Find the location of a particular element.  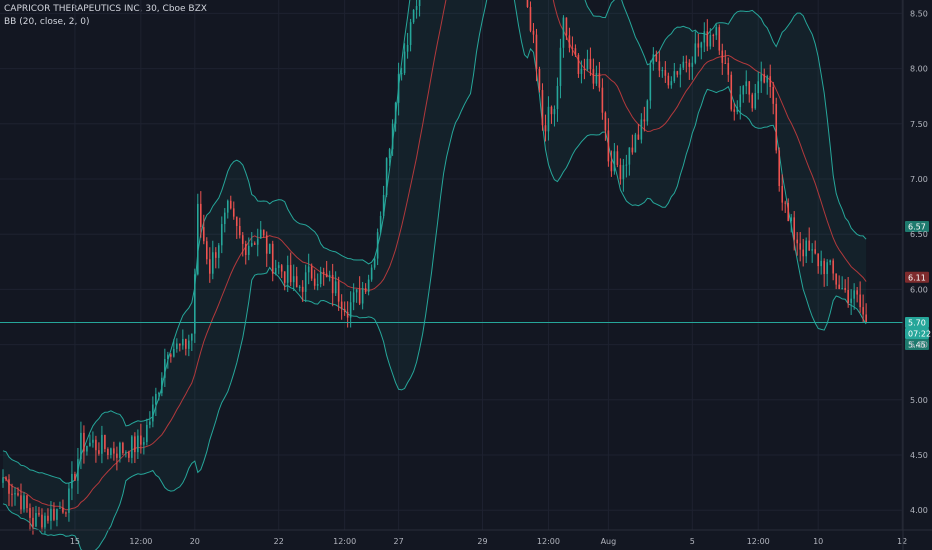

x-tick-label: 29 is located at coordinates (482, 541).